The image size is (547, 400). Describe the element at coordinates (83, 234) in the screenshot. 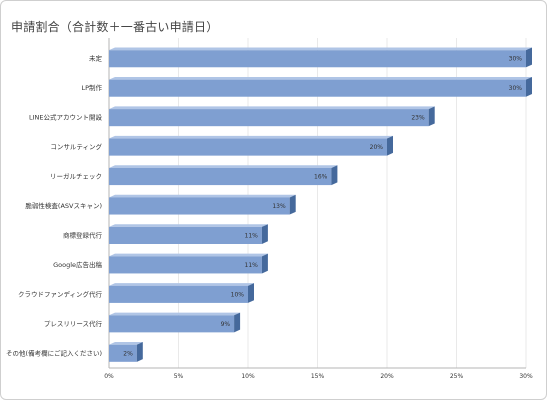

I see `category-label: 商標登録代行` at that location.